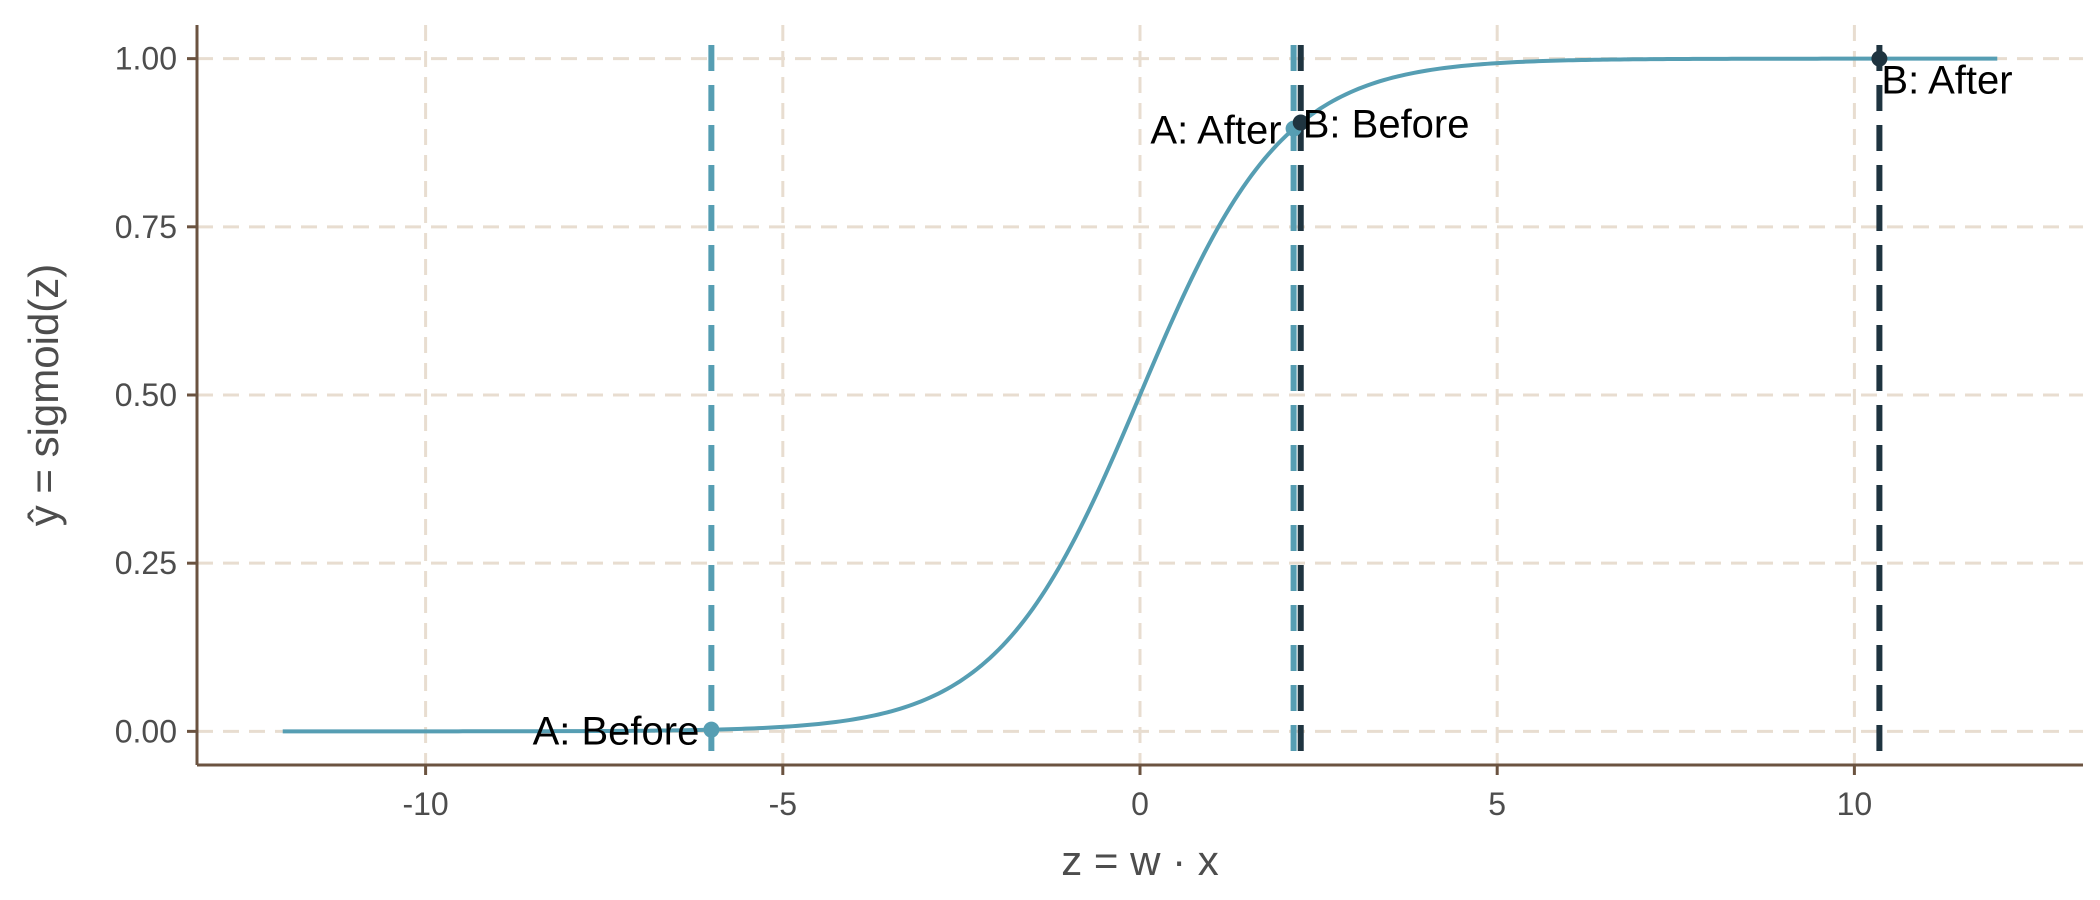 This screenshot has height=900, width=2100. What do you see at coordinates (1140, 804) in the screenshot?
I see `x-tick-label: 0` at bounding box center [1140, 804].